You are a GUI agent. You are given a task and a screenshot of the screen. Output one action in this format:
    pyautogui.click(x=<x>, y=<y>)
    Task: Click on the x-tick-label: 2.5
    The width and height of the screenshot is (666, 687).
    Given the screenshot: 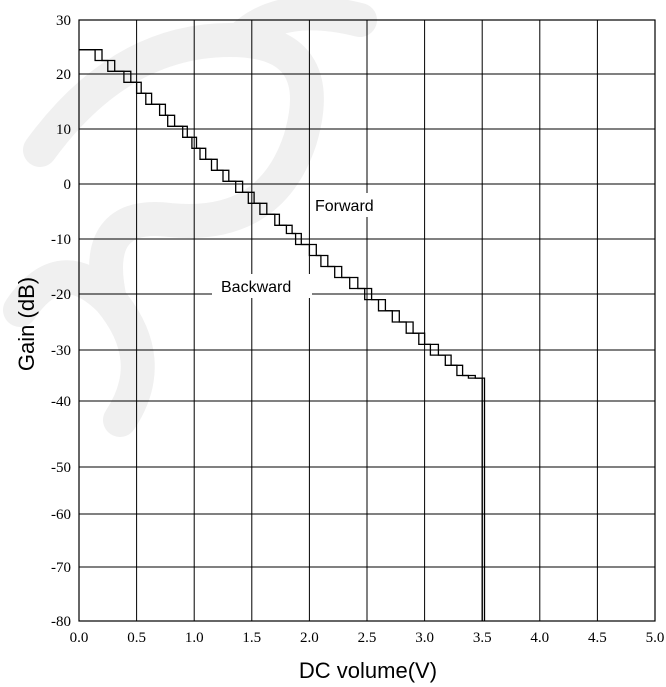 What is the action you would take?
    pyautogui.click(x=367, y=638)
    